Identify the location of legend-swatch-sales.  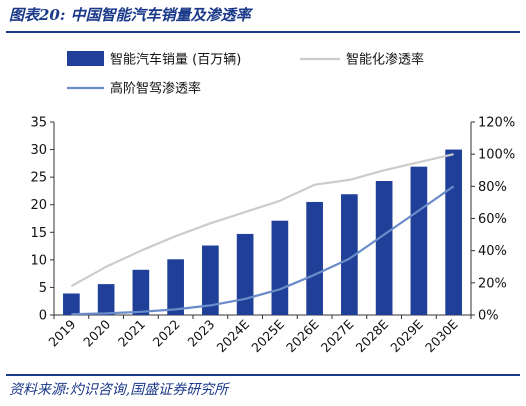
(85, 58).